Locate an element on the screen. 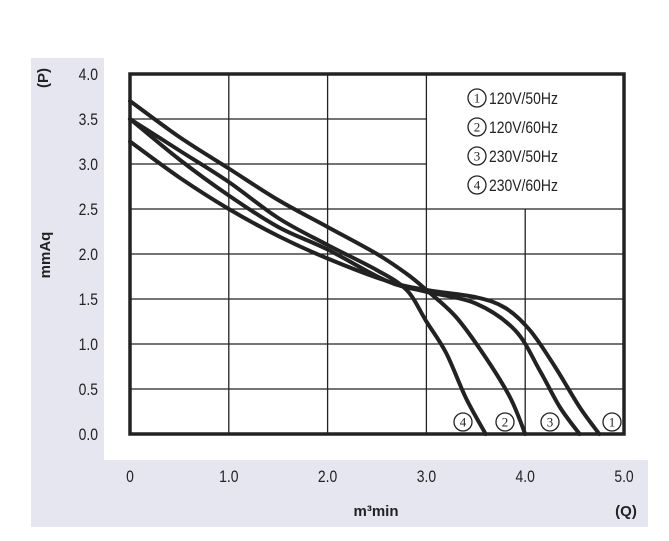 This screenshot has height=541, width=669. legend-entry-label: 120V/60Hz is located at coordinates (523, 128).